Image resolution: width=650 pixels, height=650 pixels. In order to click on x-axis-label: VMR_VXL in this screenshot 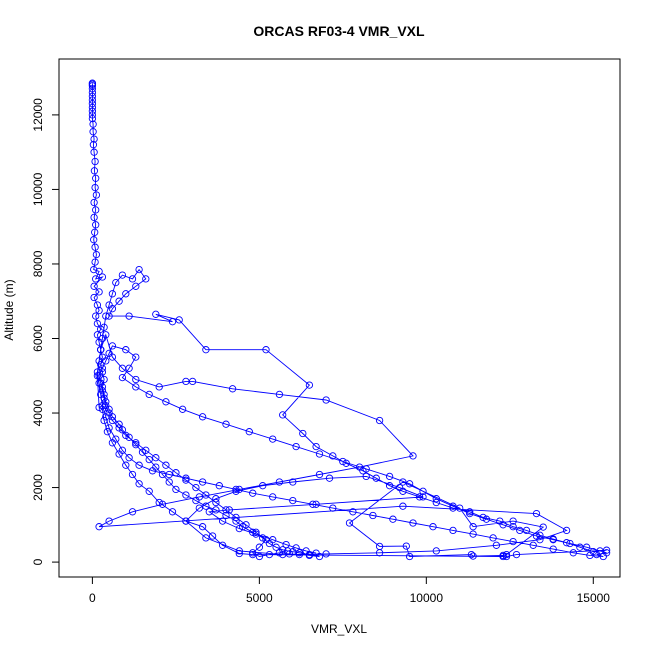, I will do `click(339, 629)`.